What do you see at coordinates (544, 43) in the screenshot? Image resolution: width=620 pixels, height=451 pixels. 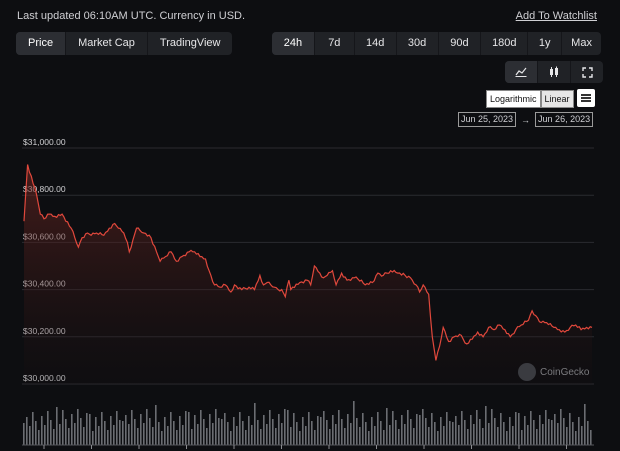 I see `range-tab-1y: 1y` at bounding box center [544, 43].